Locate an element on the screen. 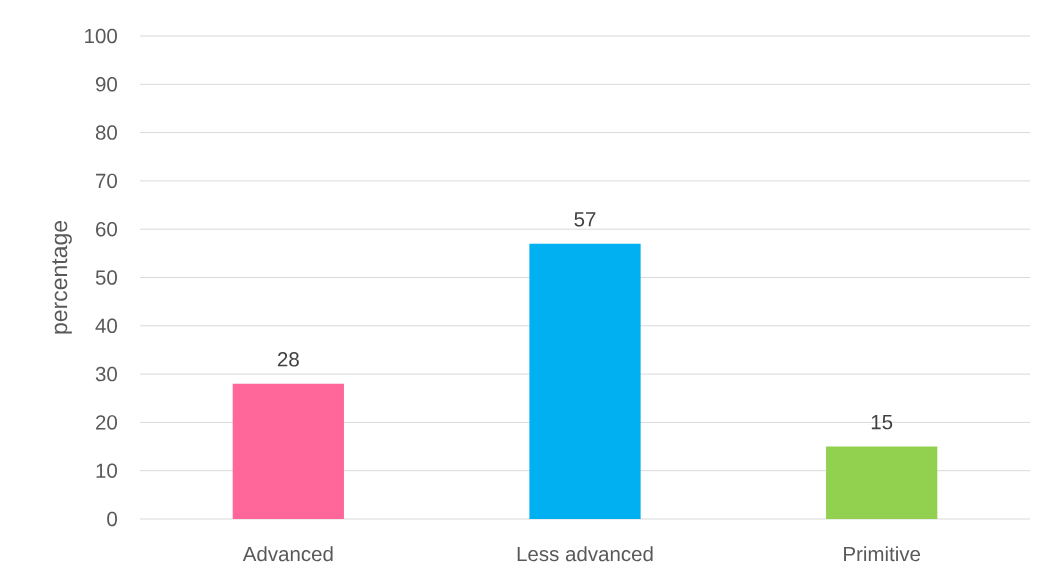 The width and height of the screenshot is (1048, 575). y-tick-label: 50 is located at coordinates (106, 277).